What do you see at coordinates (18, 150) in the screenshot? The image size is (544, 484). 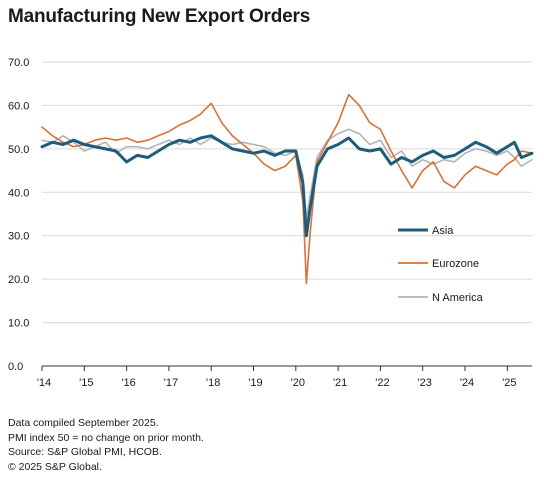 I see `y-tick-label: 50.0` at bounding box center [18, 150].